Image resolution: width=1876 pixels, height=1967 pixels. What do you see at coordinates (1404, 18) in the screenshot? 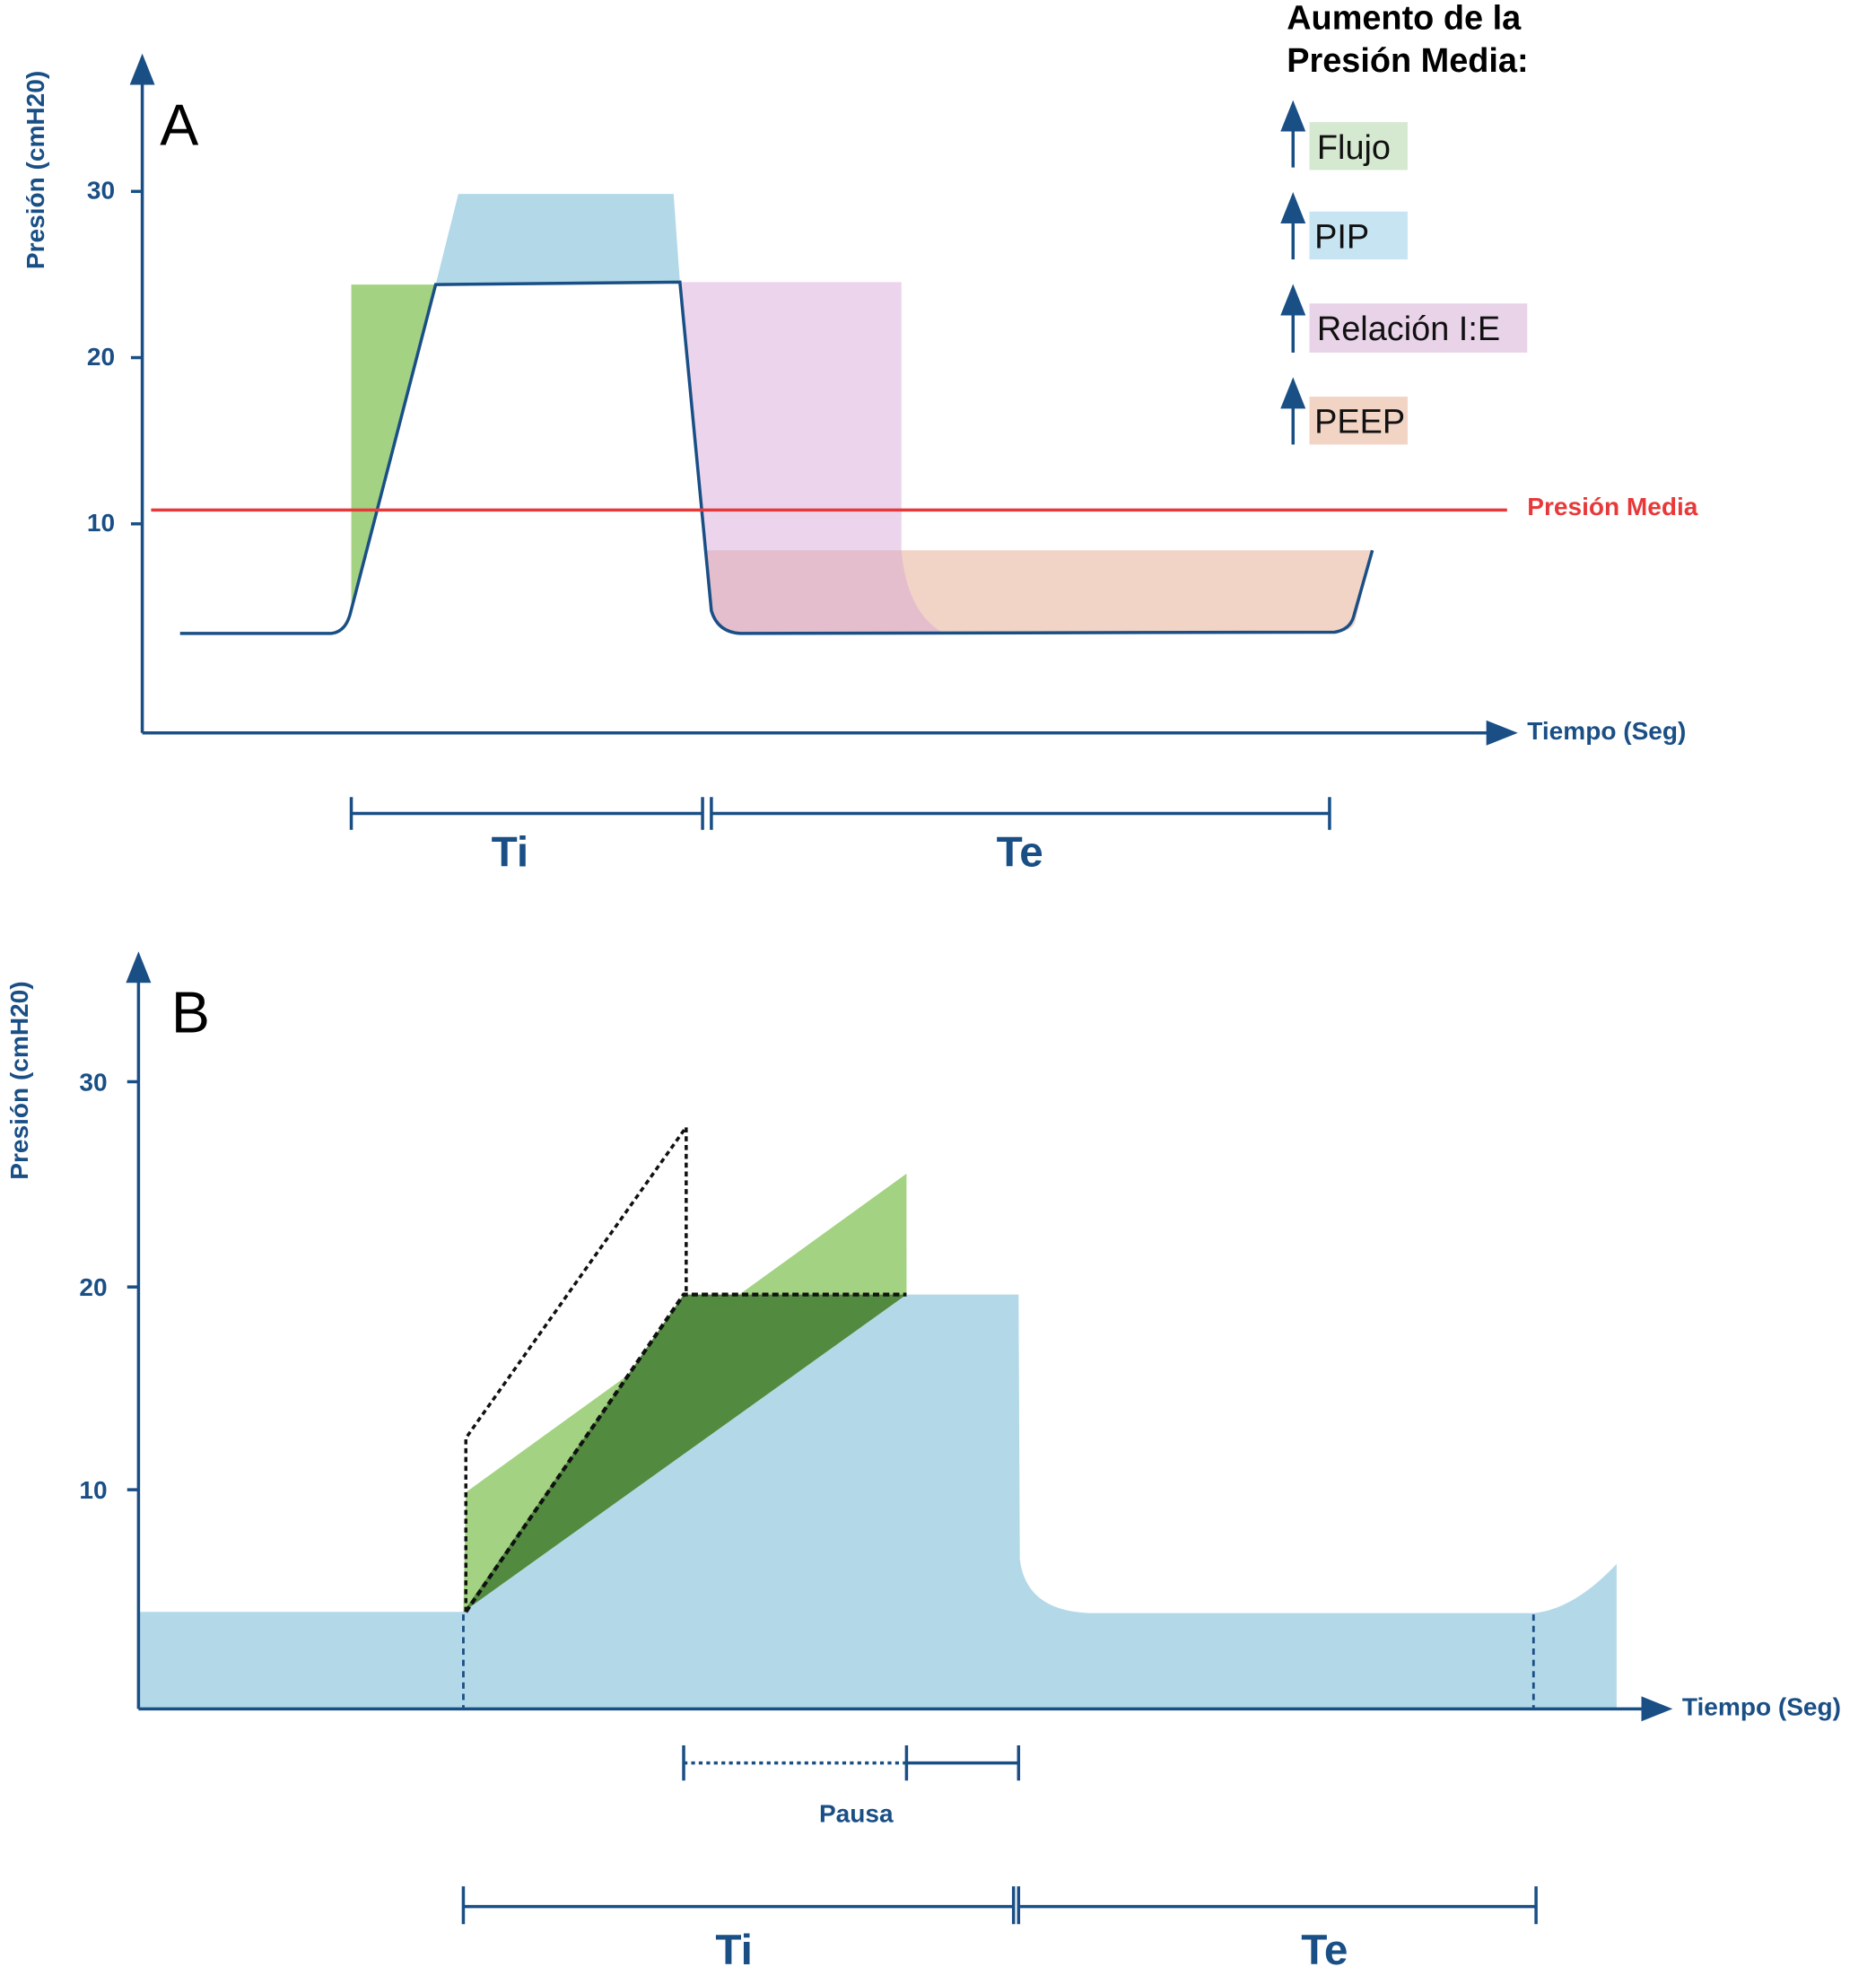
I see `legend-title: Aumento de la` at bounding box center [1404, 18].